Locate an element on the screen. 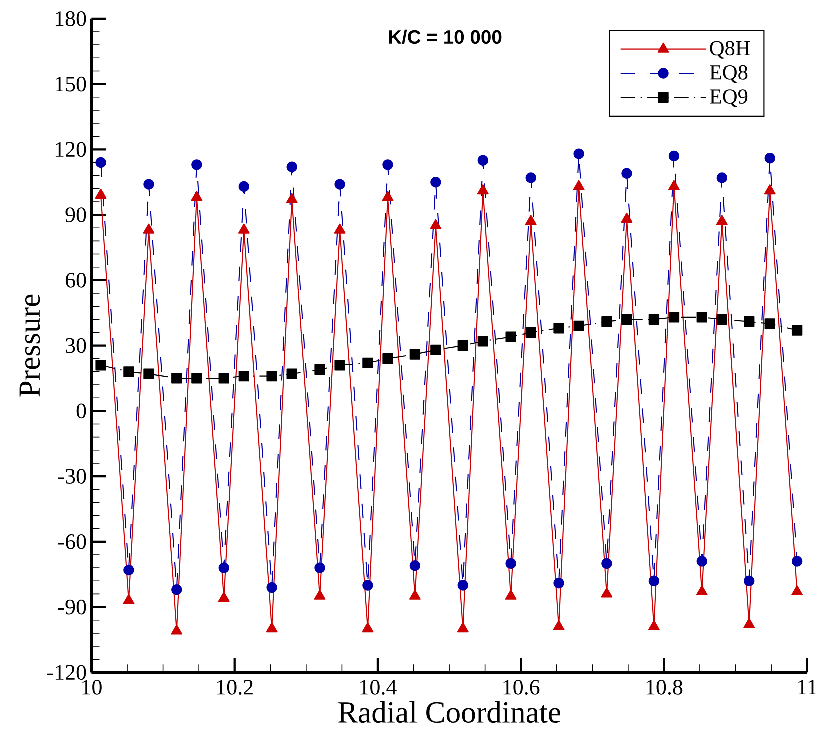 Image resolution: width=822 pixels, height=746 pixels. legend-label: Q8H is located at coordinates (730, 50).